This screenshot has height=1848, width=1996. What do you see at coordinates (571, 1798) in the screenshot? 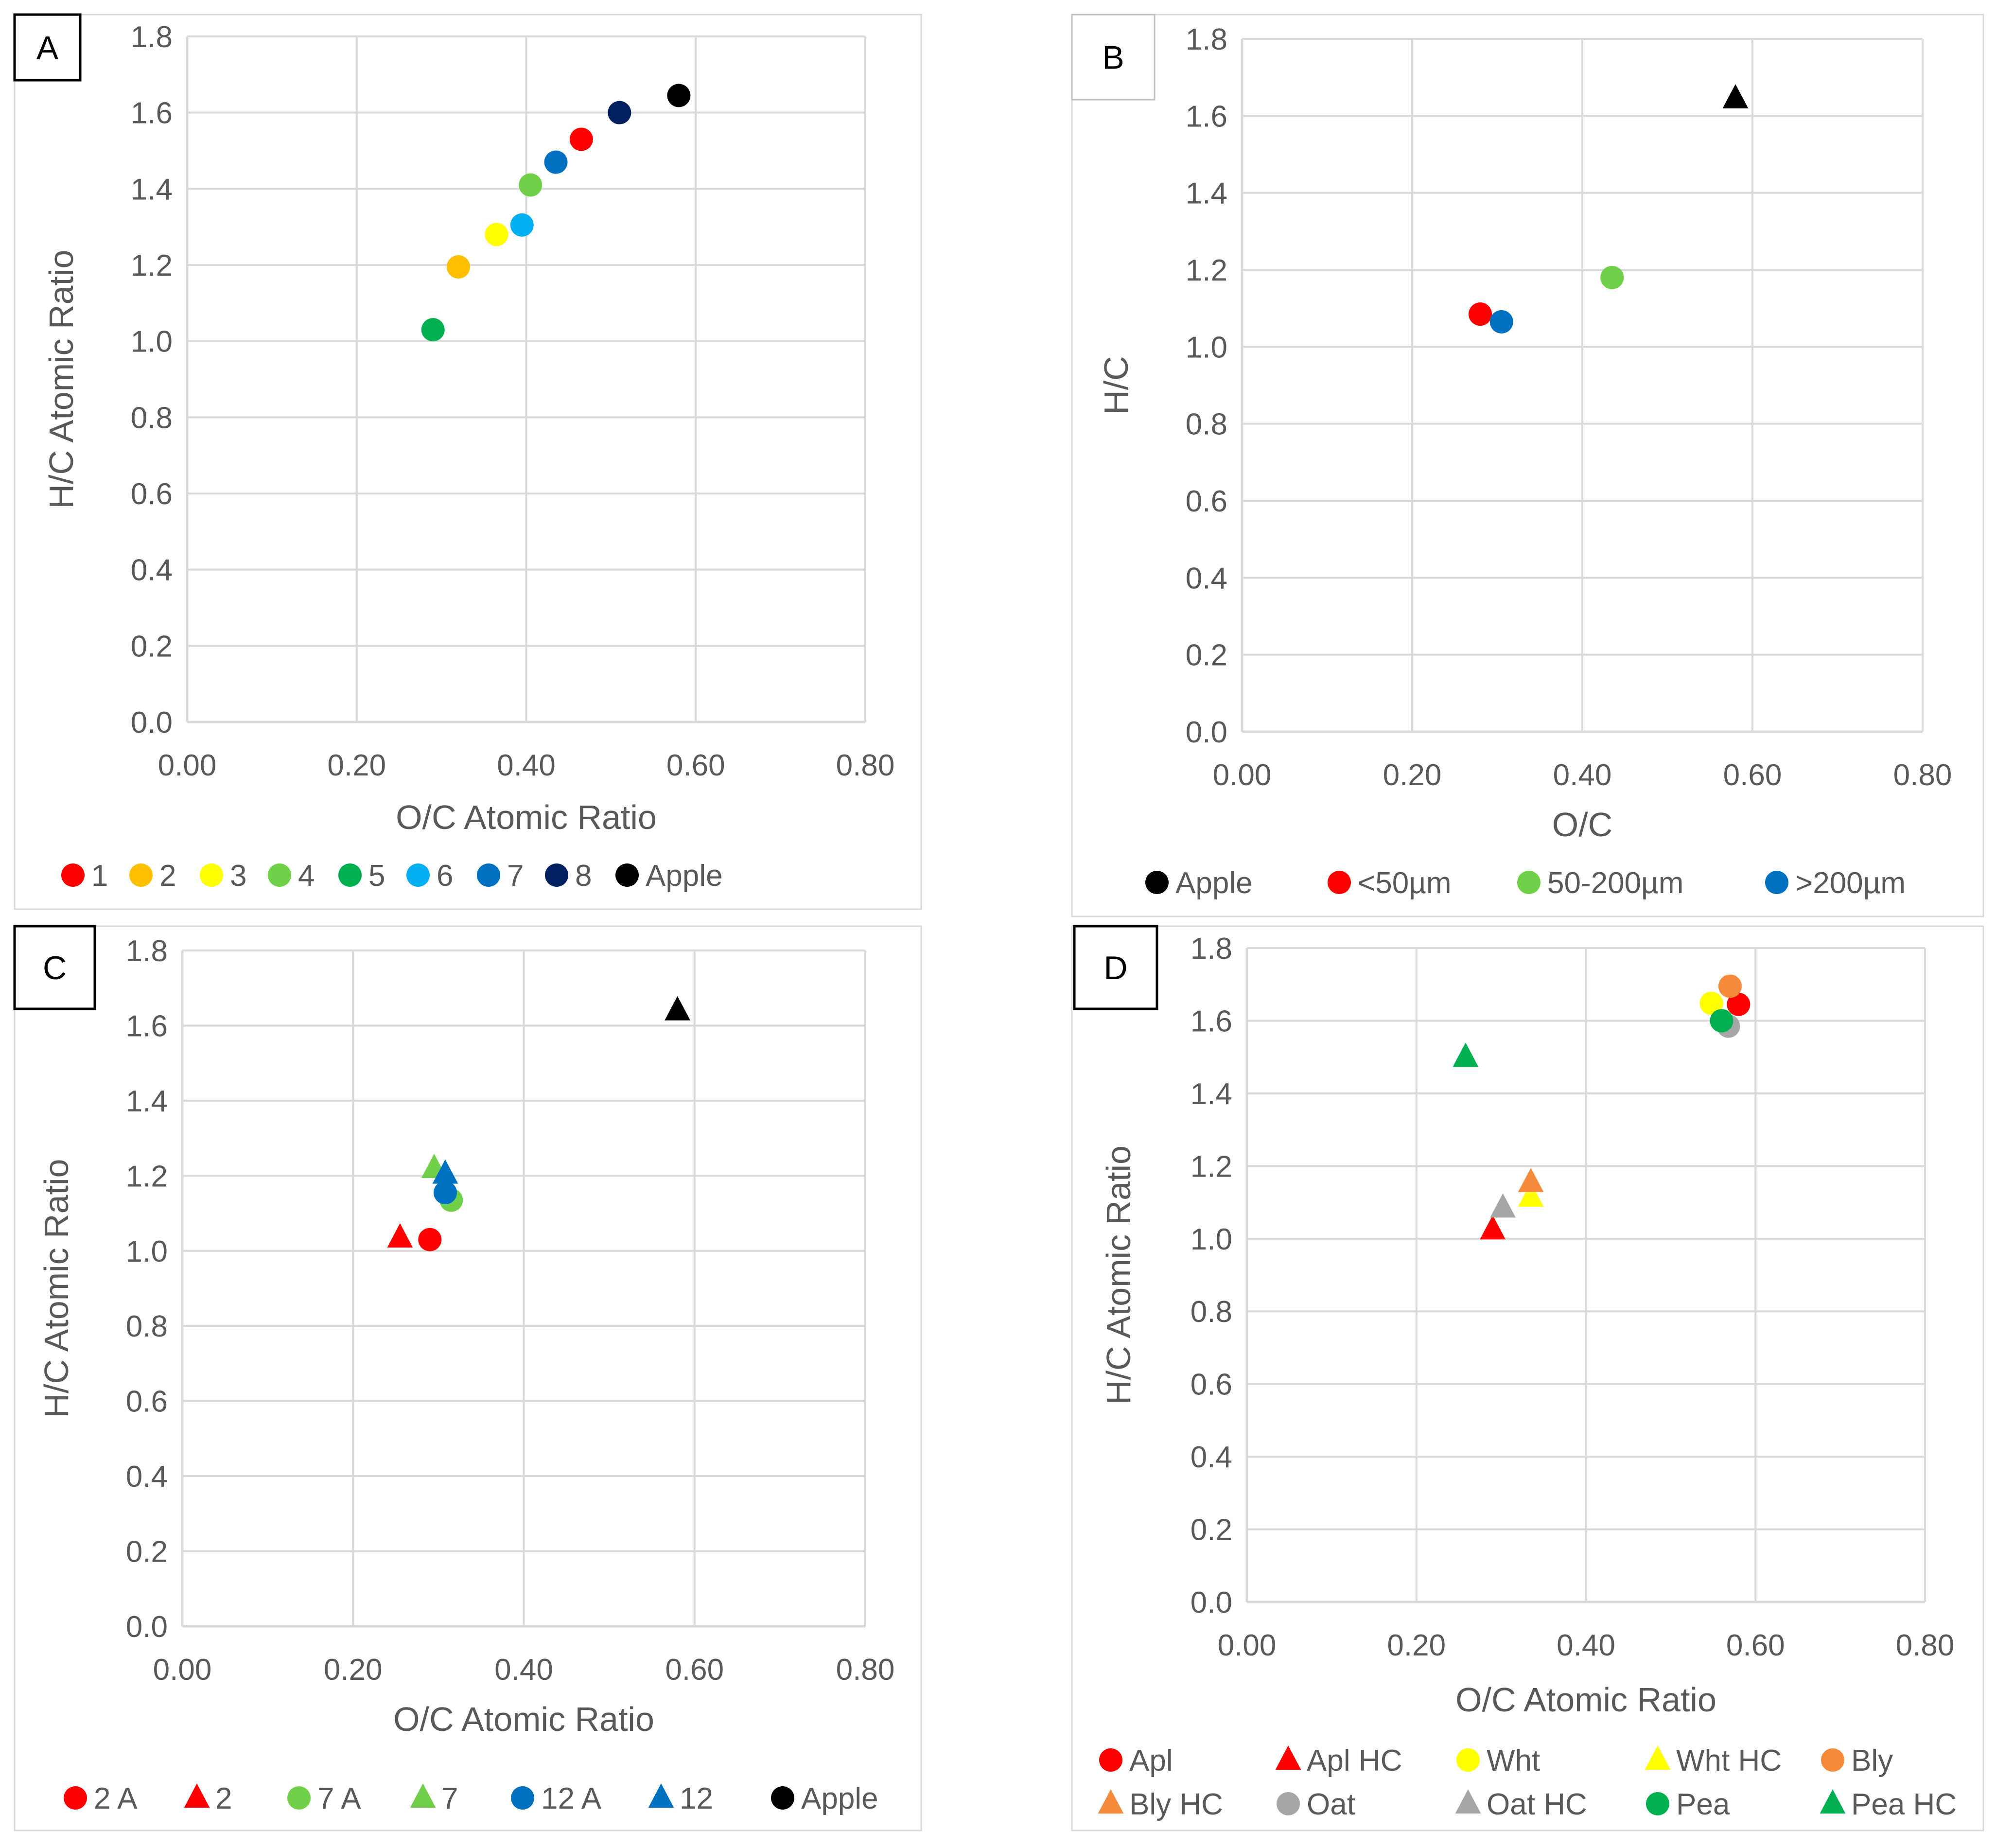
I see `legend-label: 12 A` at bounding box center [571, 1798].